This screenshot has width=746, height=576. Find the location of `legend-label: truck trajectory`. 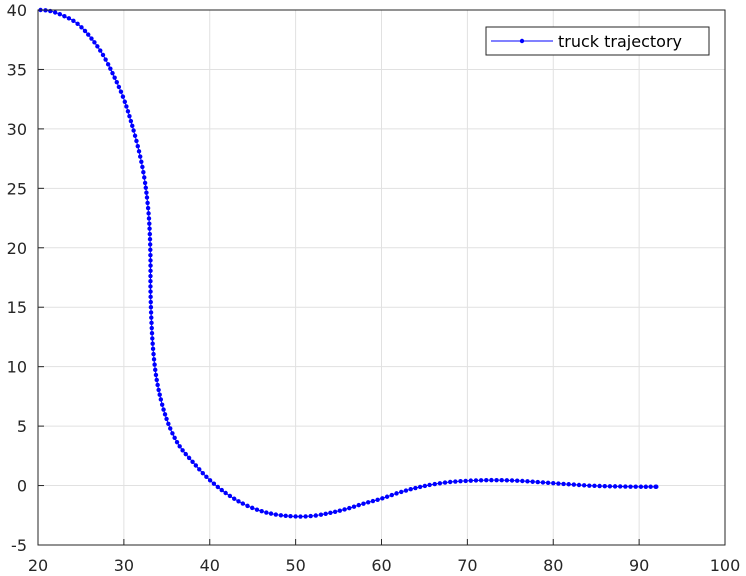

legend-label: truck trajectory is located at coordinates (620, 41).